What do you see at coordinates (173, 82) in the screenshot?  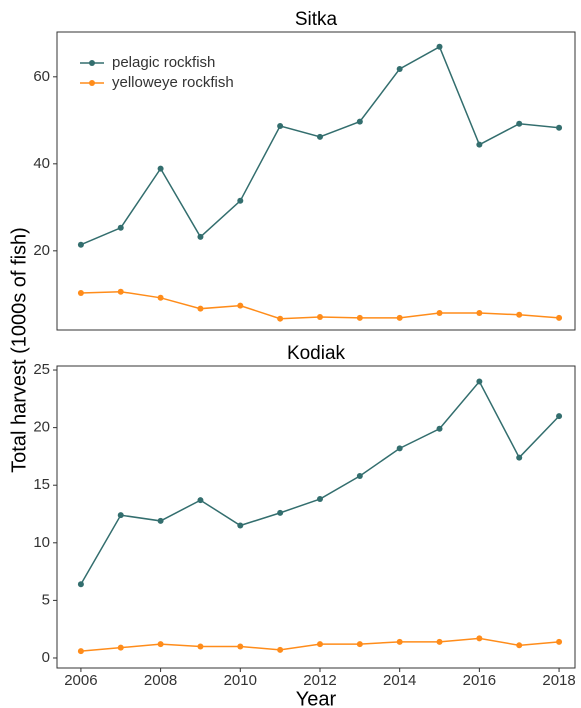 I see `legend-label: yelloweye rockfish` at bounding box center [173, 82].